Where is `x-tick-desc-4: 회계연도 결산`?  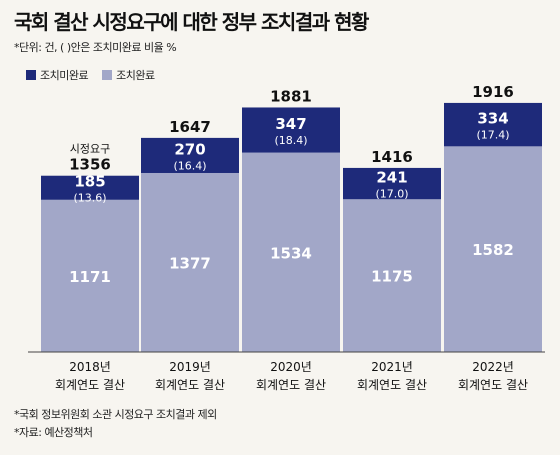
x-tick-desc-4: 회계연도 결산 is located at coordinates (493, 385).